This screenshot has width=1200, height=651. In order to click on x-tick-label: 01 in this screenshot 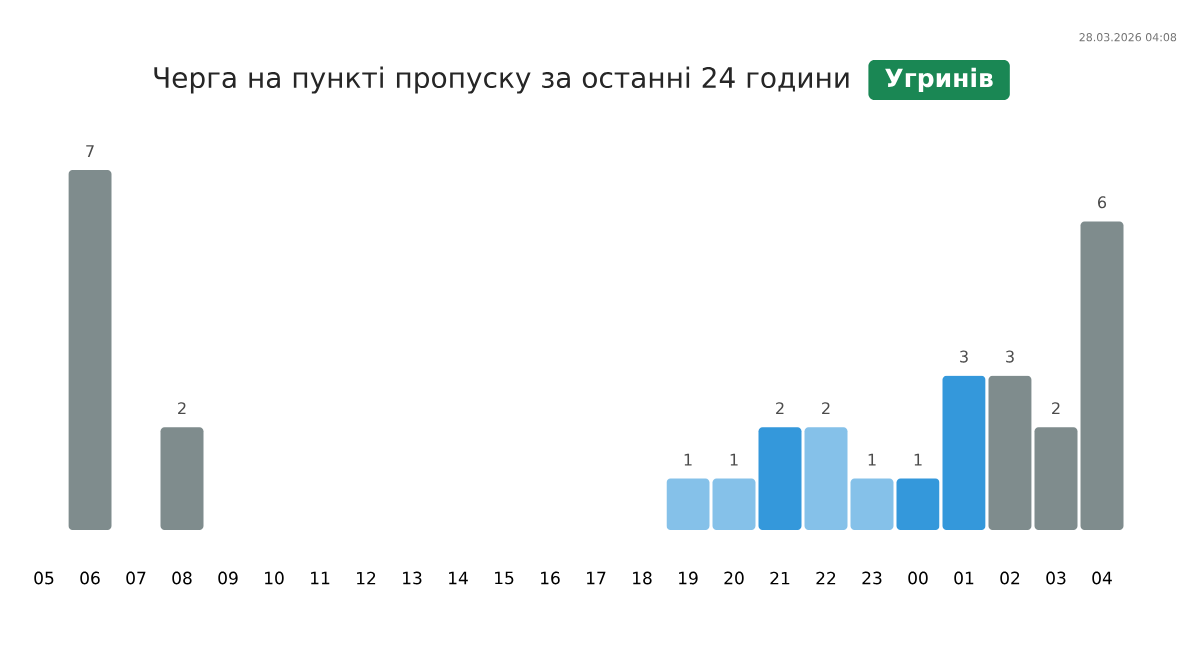, I will do `click(964, 578)`.